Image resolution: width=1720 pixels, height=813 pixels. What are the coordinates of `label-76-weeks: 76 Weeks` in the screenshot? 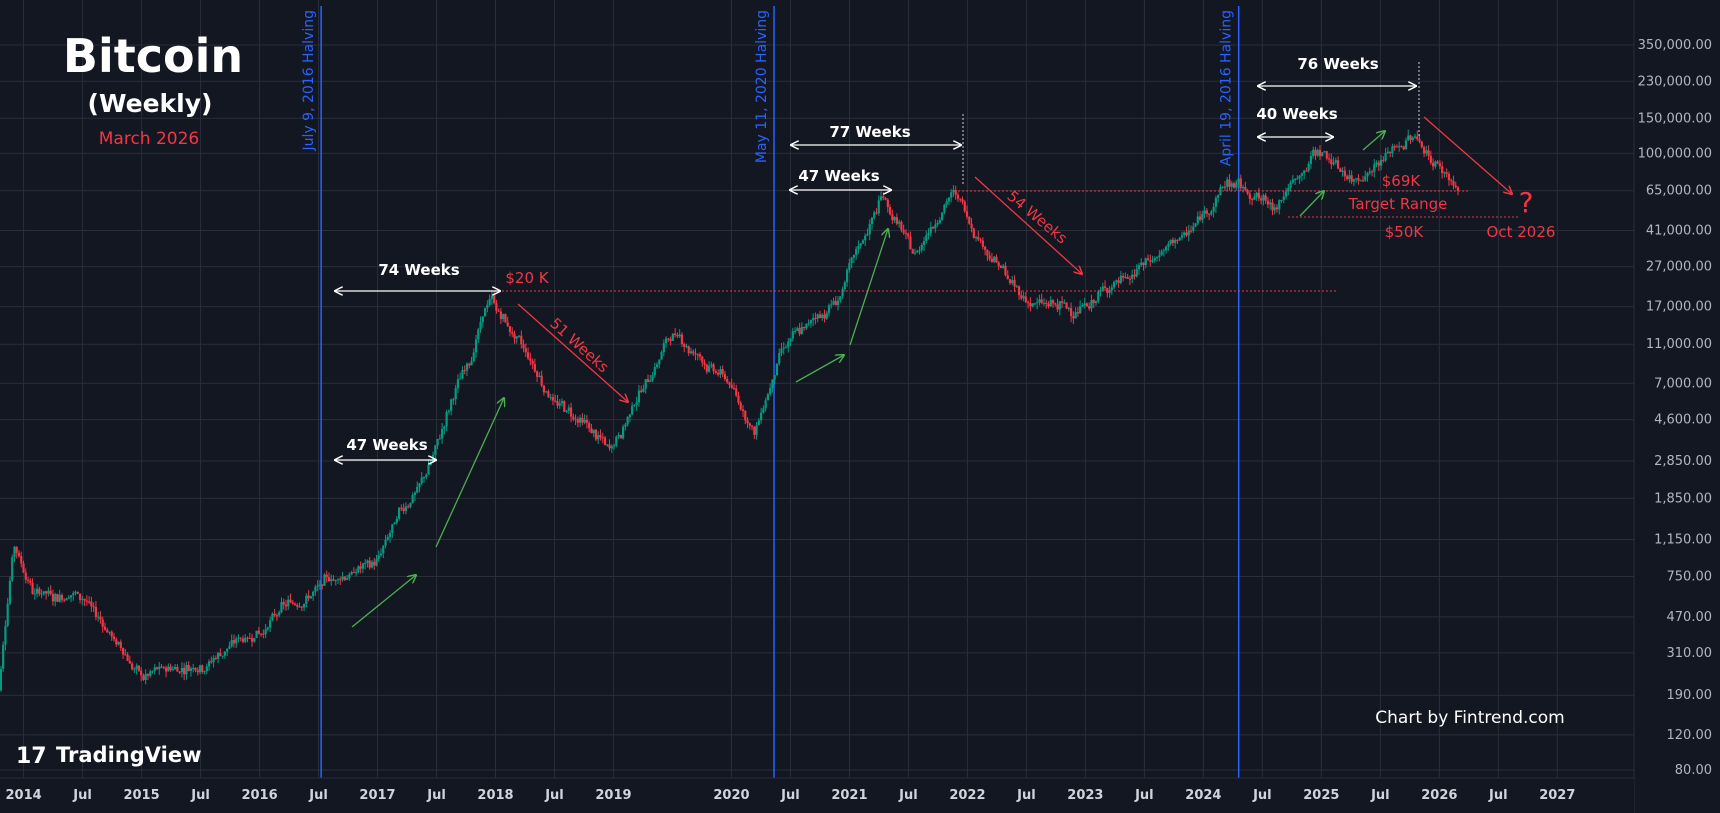 It's located at (1337, 64).